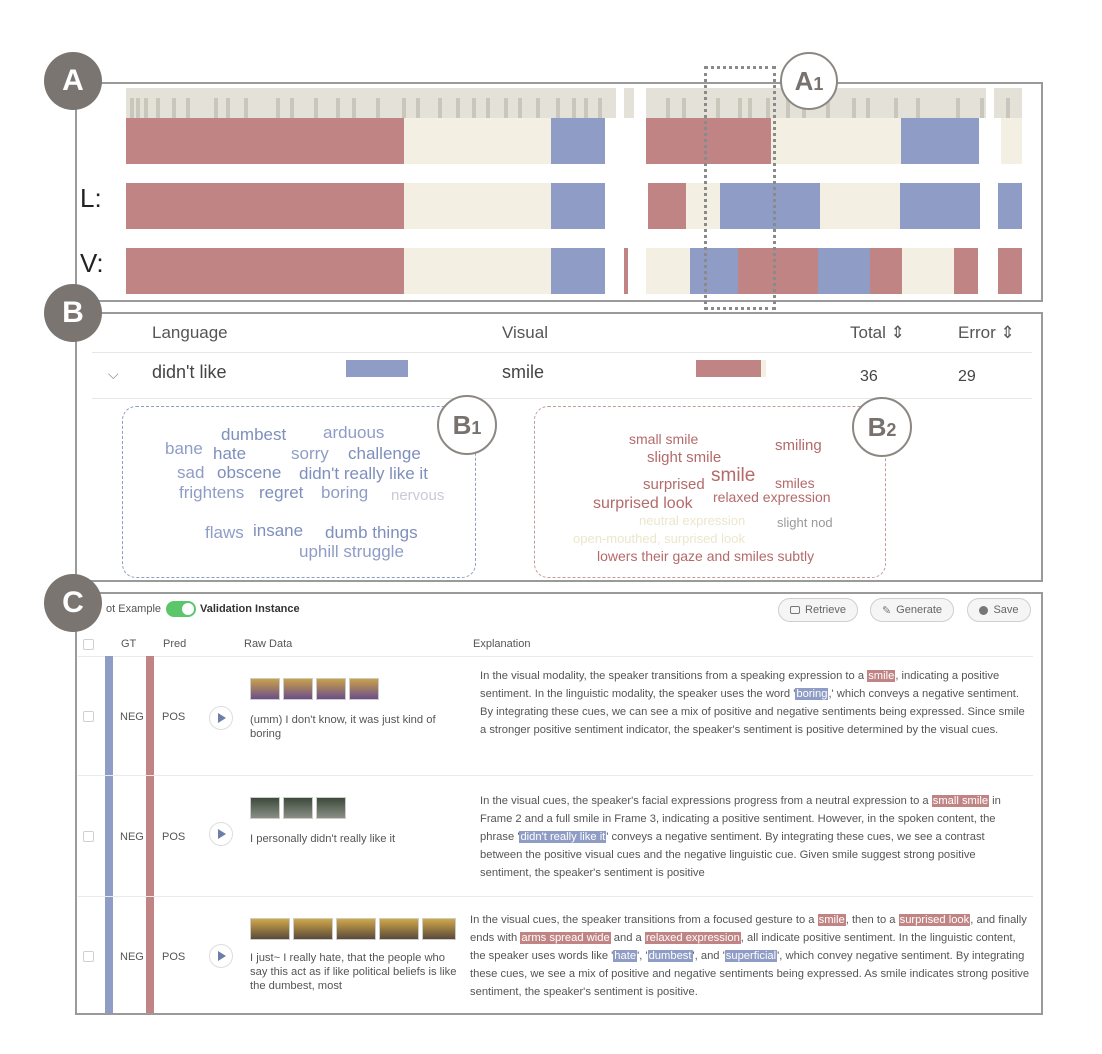  What do you see at coordinates (565, 938) in the screenshot?
I see `visual-cue-highlight: arms spread wide` at bounding box center [565, 938].